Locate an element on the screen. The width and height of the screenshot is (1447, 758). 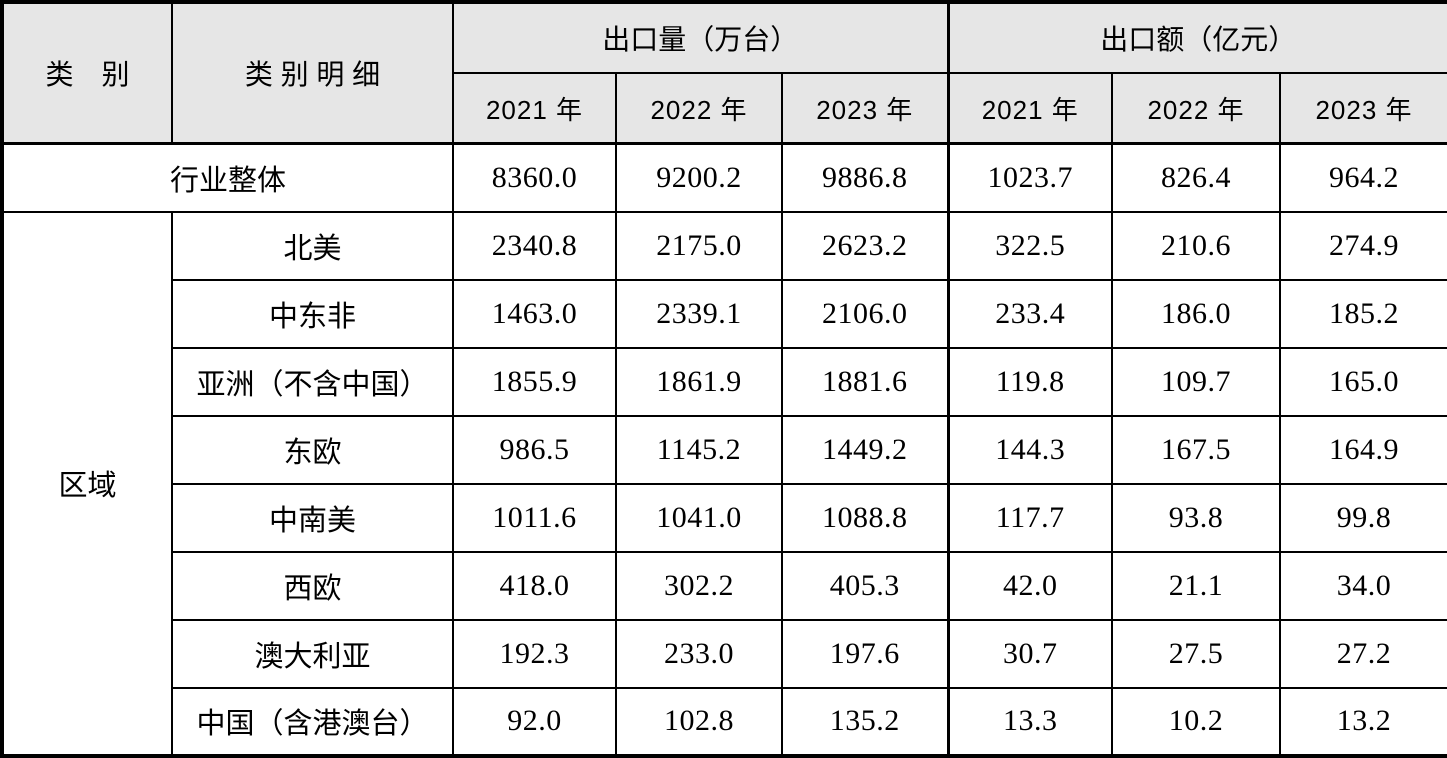
overall-value-cell: 8360.0 is located at coordinates (534, 177).